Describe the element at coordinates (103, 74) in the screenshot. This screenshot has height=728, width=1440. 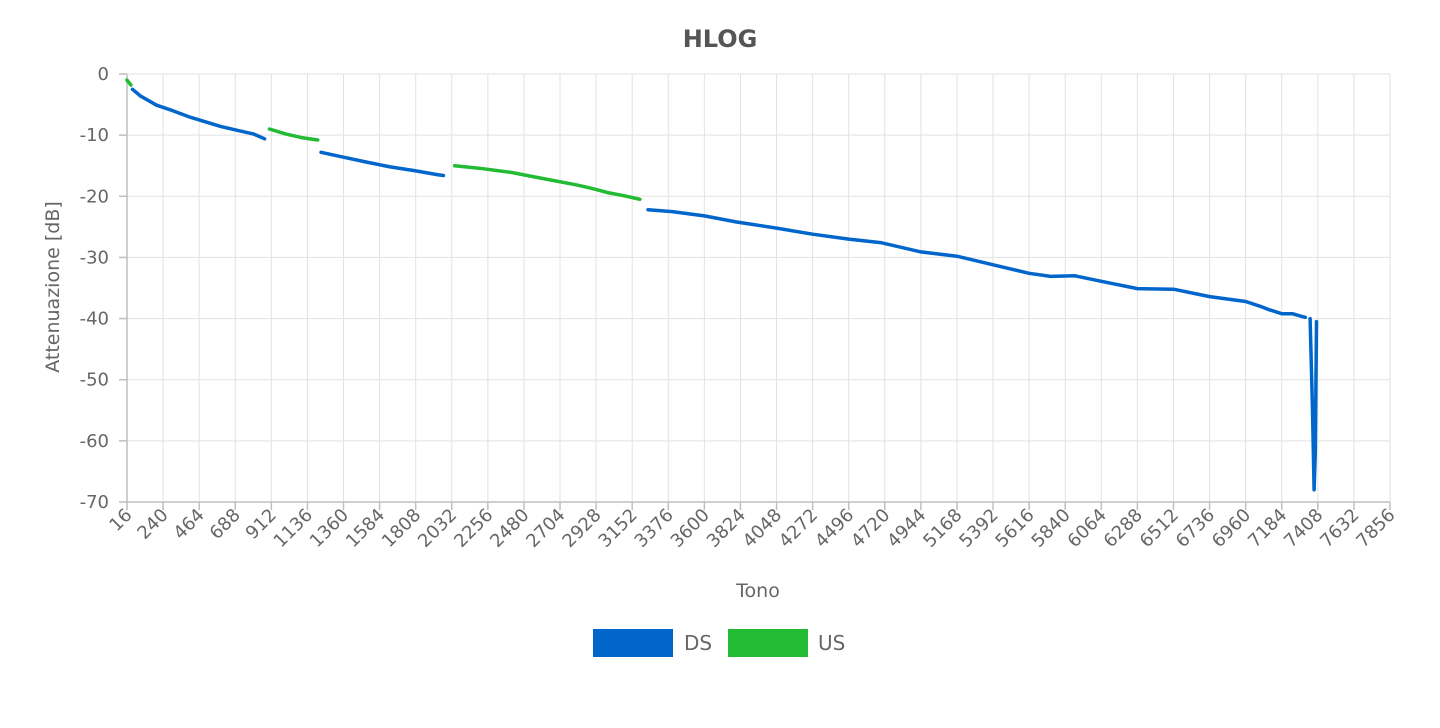
I see `y-tick-label: 0` at that location.